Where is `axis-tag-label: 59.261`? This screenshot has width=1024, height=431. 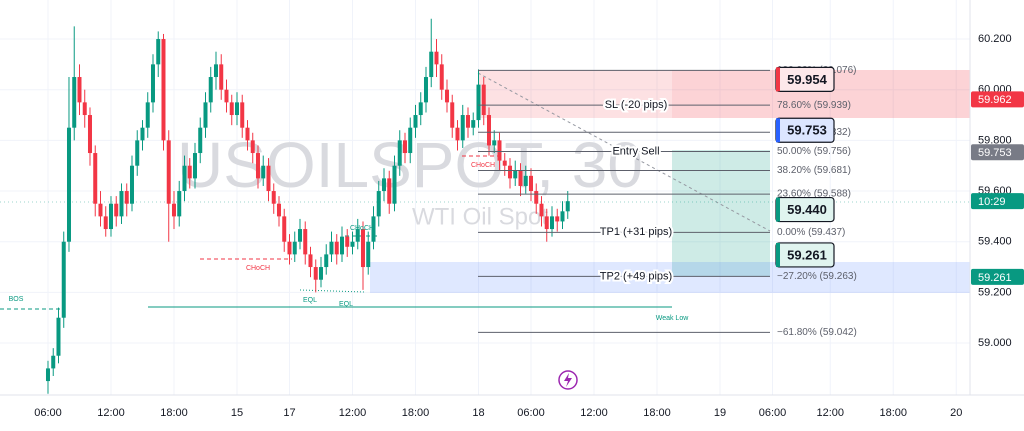
axis-tag-label: 59.261 is located at coordinates (995, 278).